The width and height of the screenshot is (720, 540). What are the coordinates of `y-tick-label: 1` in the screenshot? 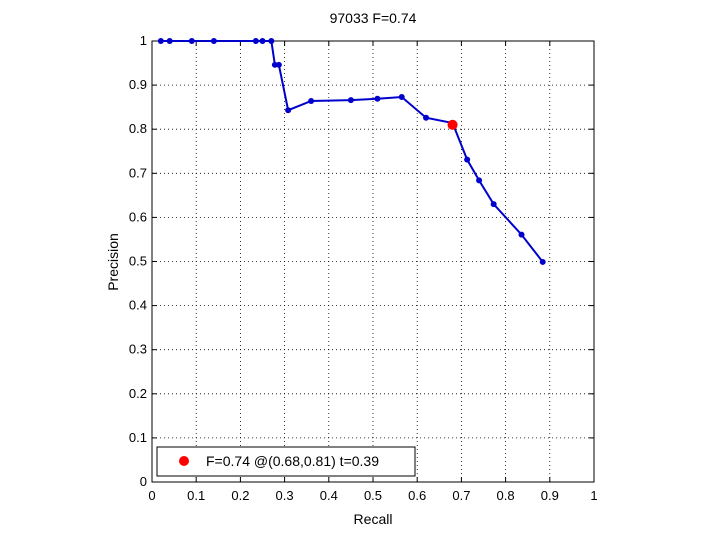 It's located at (143, 40).